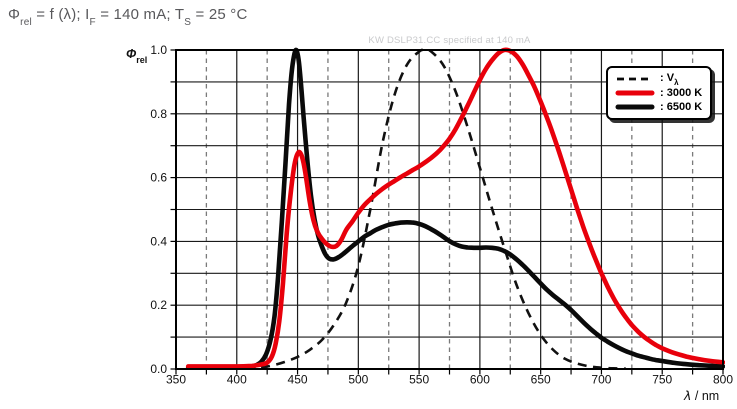 The width and height of the screenshot is (737, 409). Describe the element at coordinates (635, 79) in the screenshot. I see `vl-dashed-line-sample` at that location.